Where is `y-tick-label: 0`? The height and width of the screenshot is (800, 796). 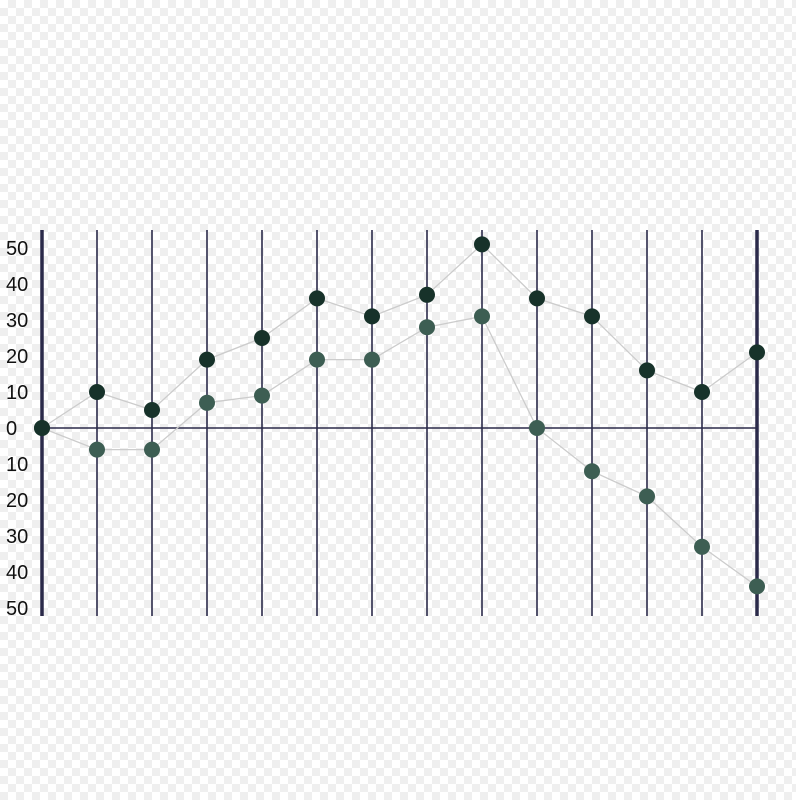
y-tick-label: 0 is located at coordinates (11, 429).